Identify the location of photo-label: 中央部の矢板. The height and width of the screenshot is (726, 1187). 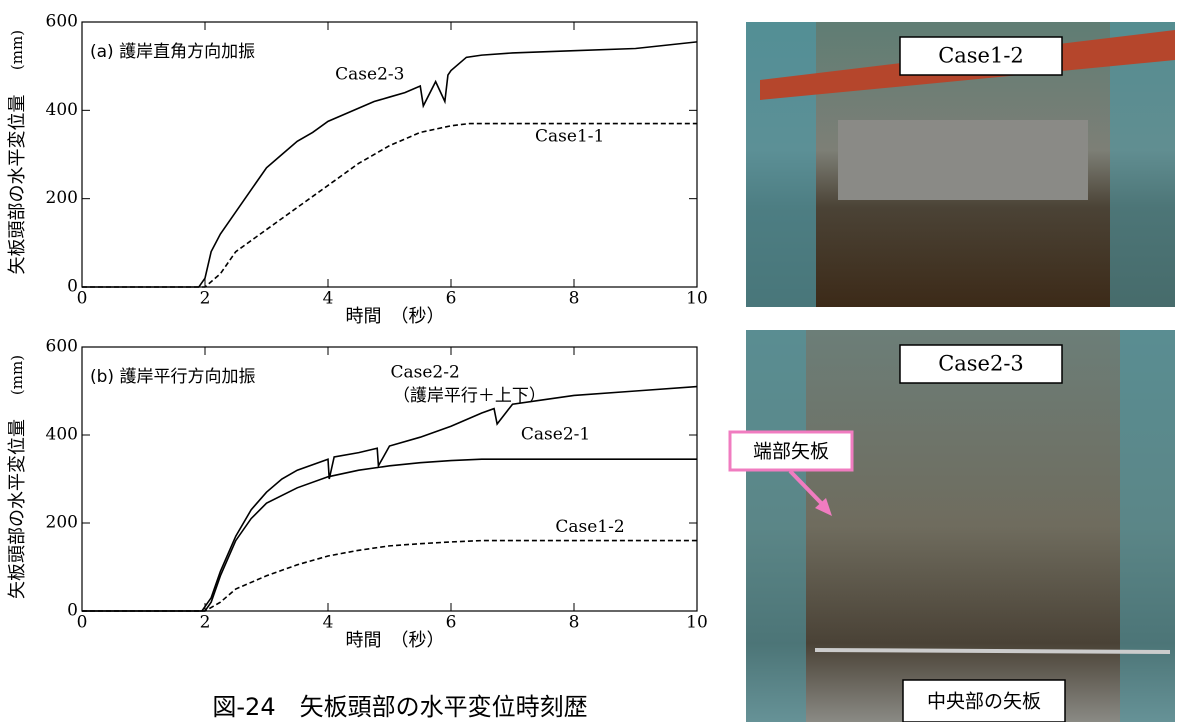
(984, 702).